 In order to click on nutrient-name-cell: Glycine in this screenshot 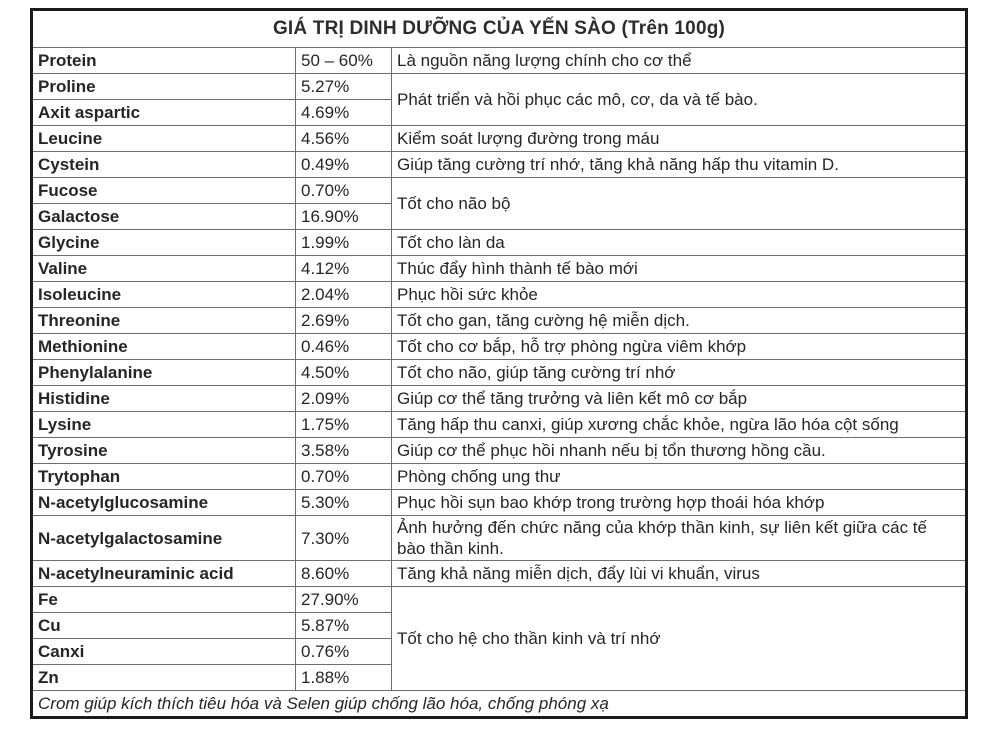, I will do `click(163, 242)`.